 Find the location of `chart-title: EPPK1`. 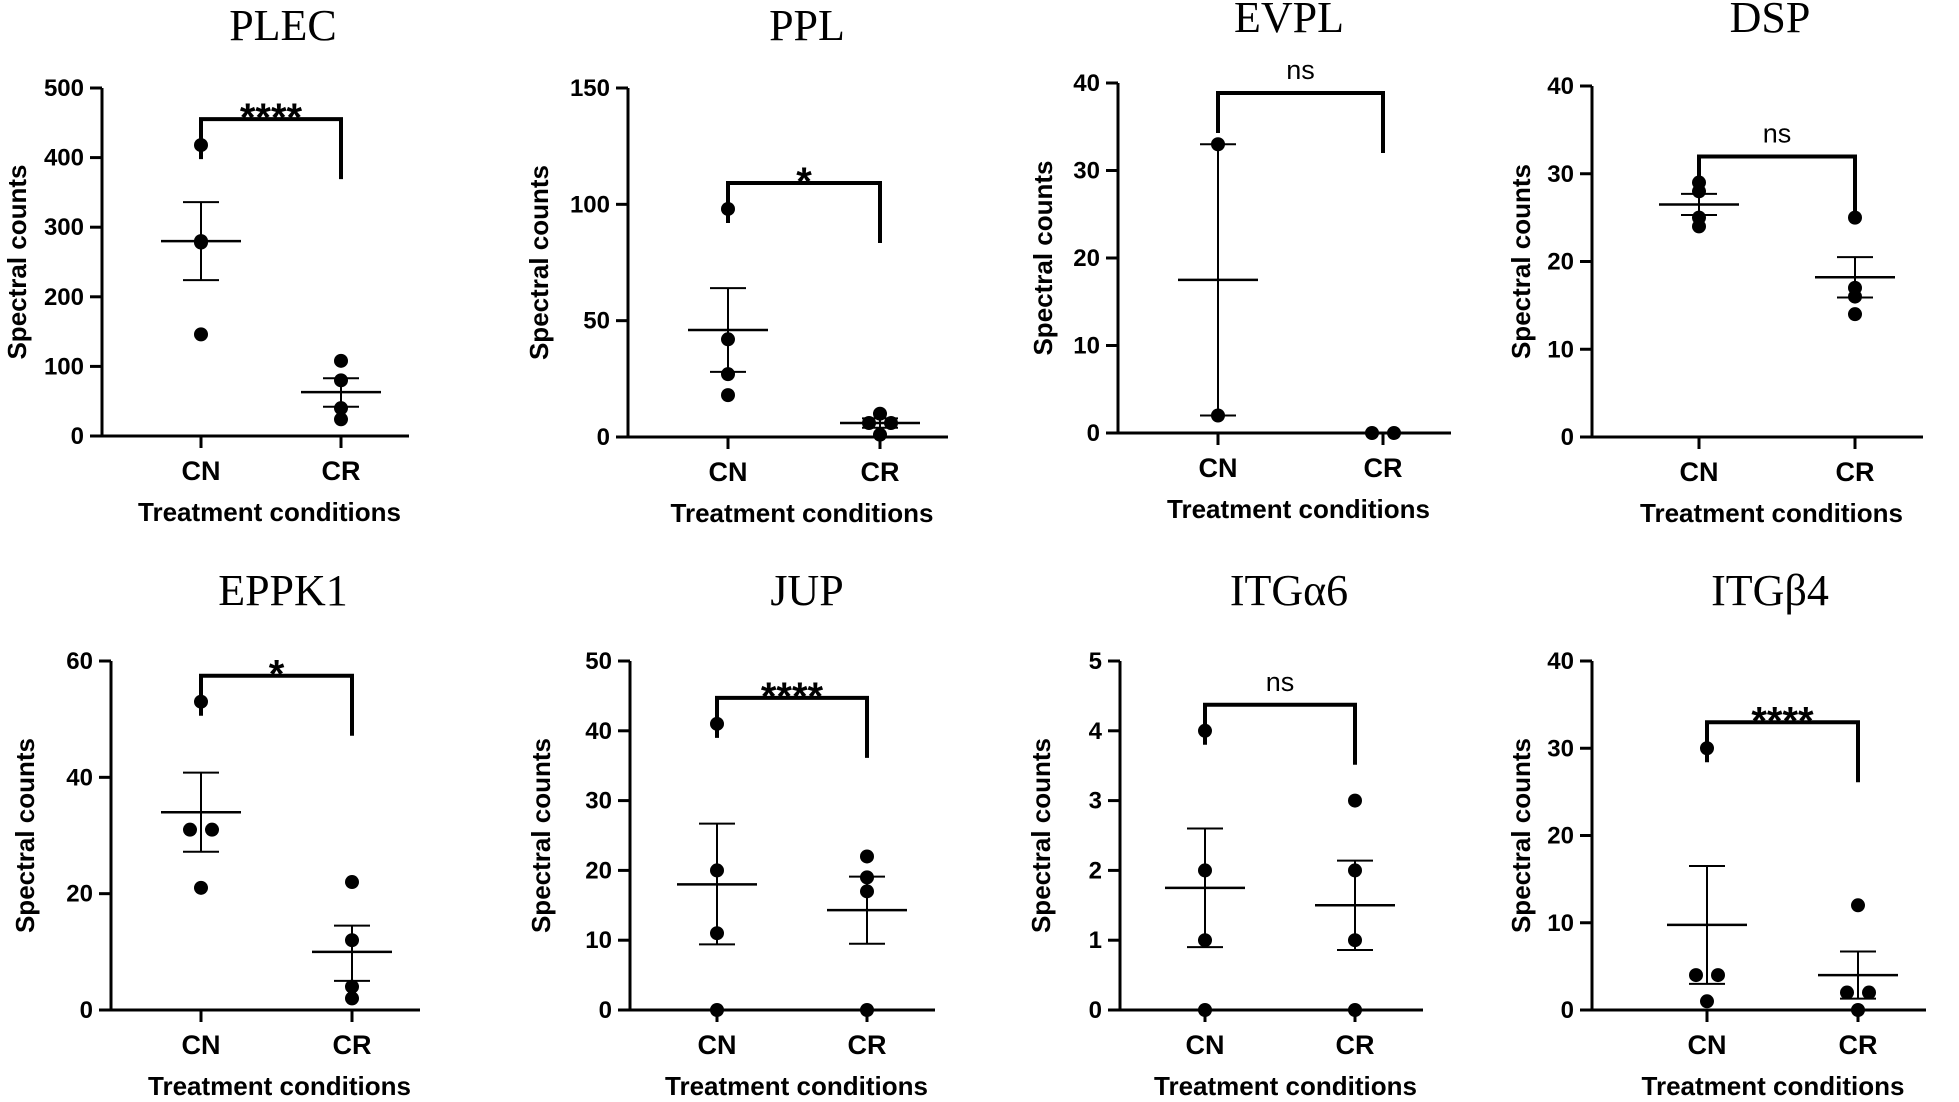

chart-title: EPPK1 is located at coordinates (283, 590).